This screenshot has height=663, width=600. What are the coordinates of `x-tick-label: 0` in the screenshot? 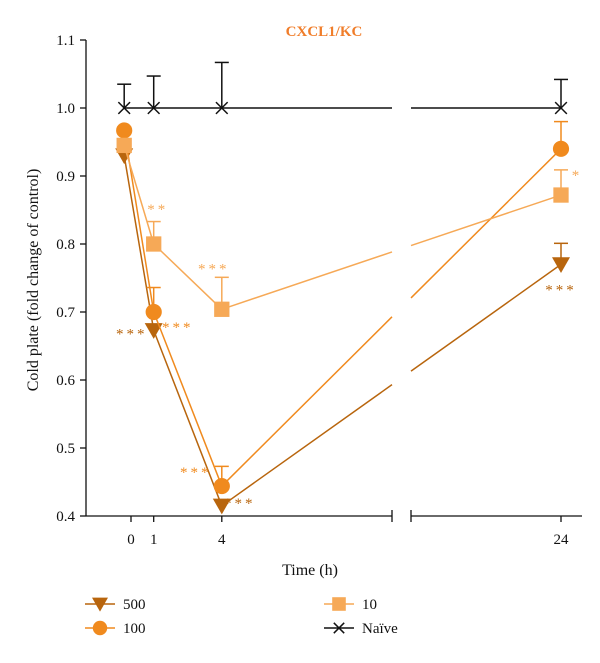 It's located at (131, 540).